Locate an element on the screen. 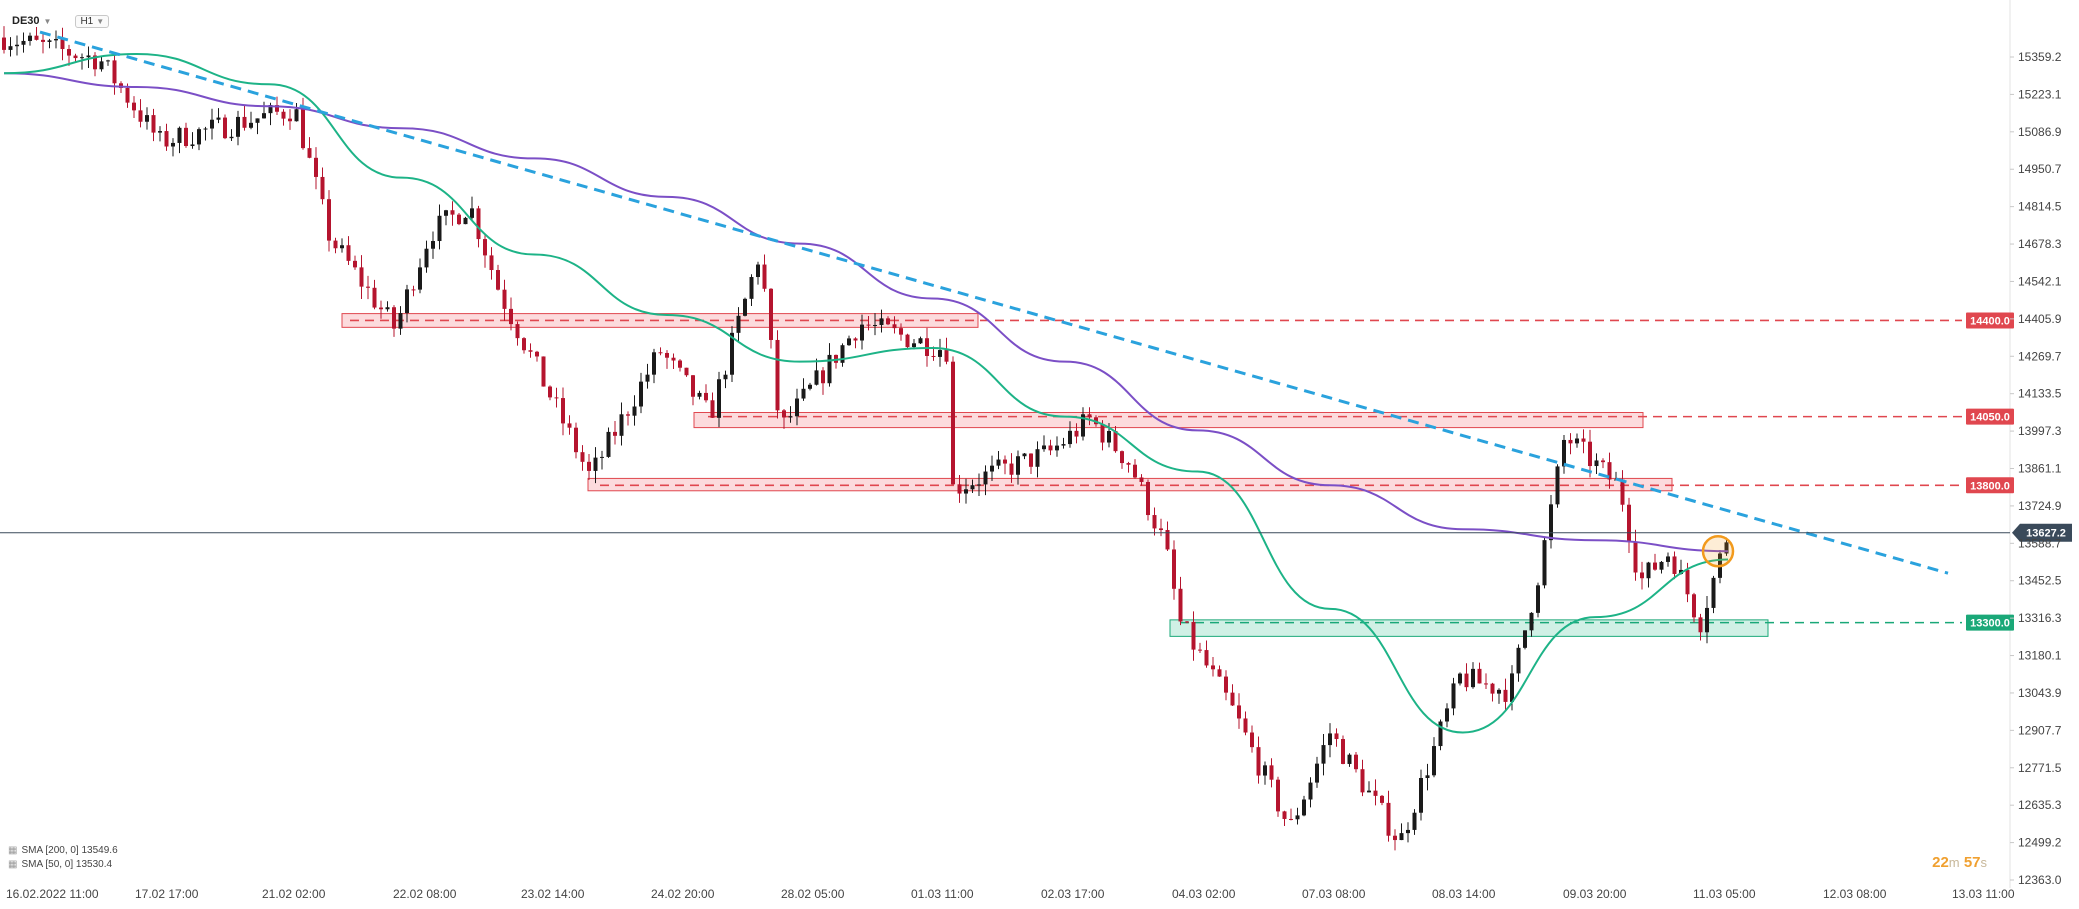 The height and width of the screenshot is (909, 2079). level-zone is located at coordinates (1469, 628).